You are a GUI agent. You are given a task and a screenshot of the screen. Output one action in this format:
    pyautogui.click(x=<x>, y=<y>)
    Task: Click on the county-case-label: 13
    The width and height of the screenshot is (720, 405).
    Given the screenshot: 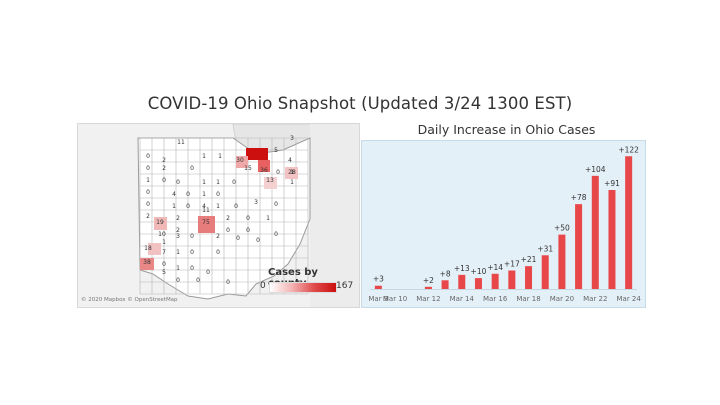 What is the action you would take?
    pyautogui.click(x=270, y=180)
    